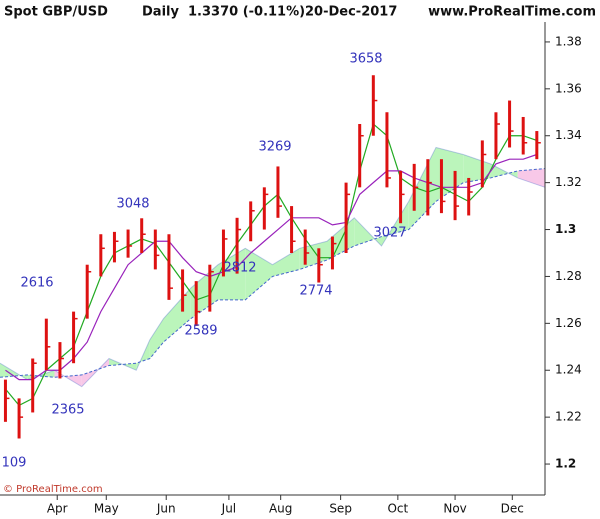 The width and height of the screenshot is (600, 519). Describe the element at coordinates (568, 417) in the screenshot. I see `y-tick-label: 1.22` at that location.